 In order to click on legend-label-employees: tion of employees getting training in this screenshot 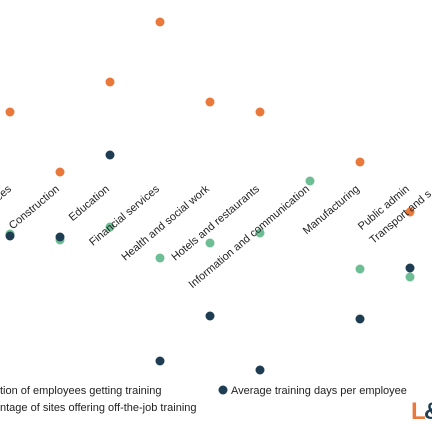, I will do `click(80, 391)`.